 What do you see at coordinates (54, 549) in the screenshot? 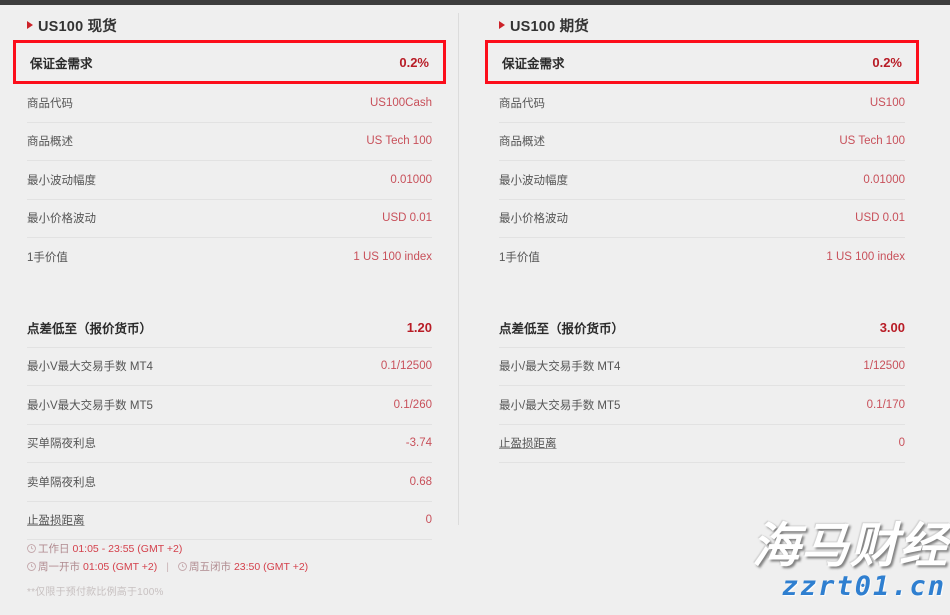
I see `weekday-label: 工作日` at bounding box center [54, 549].